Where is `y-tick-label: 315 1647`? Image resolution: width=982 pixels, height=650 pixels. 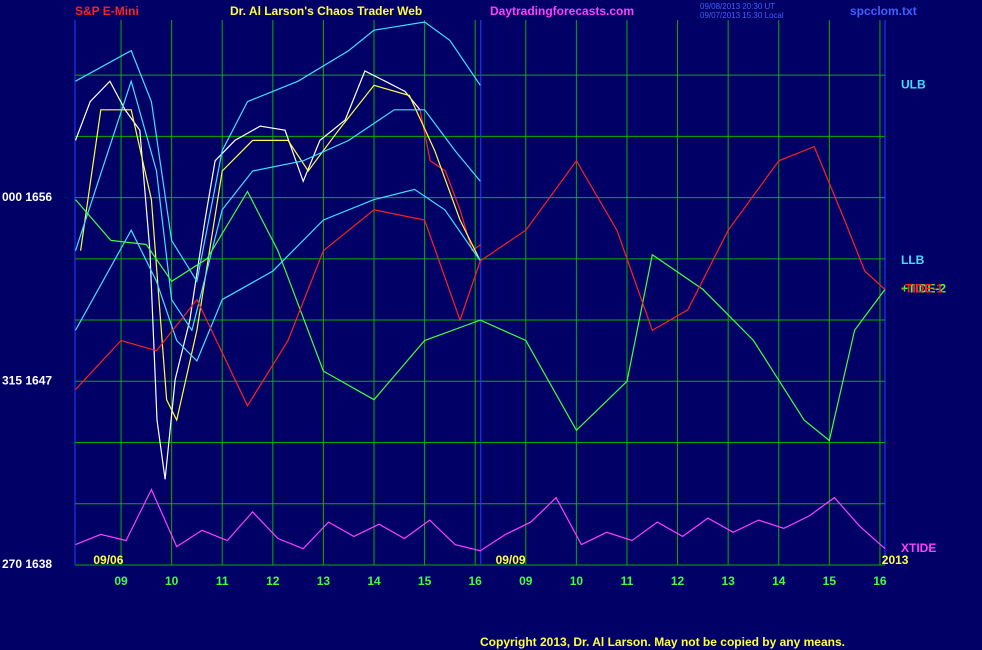
y-tick-label: 315 1647 is located at coordinates (27, 380).